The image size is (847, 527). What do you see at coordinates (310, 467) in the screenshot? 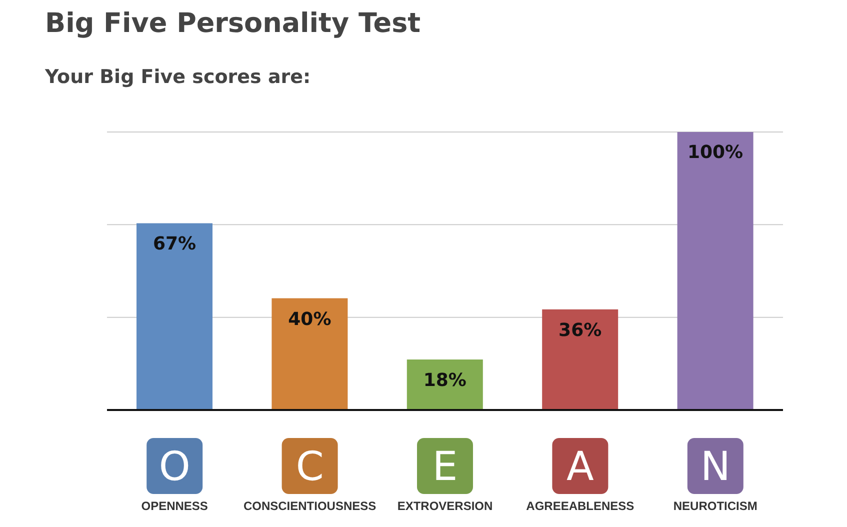
I see `text: C` at bounding box center [310, 467].